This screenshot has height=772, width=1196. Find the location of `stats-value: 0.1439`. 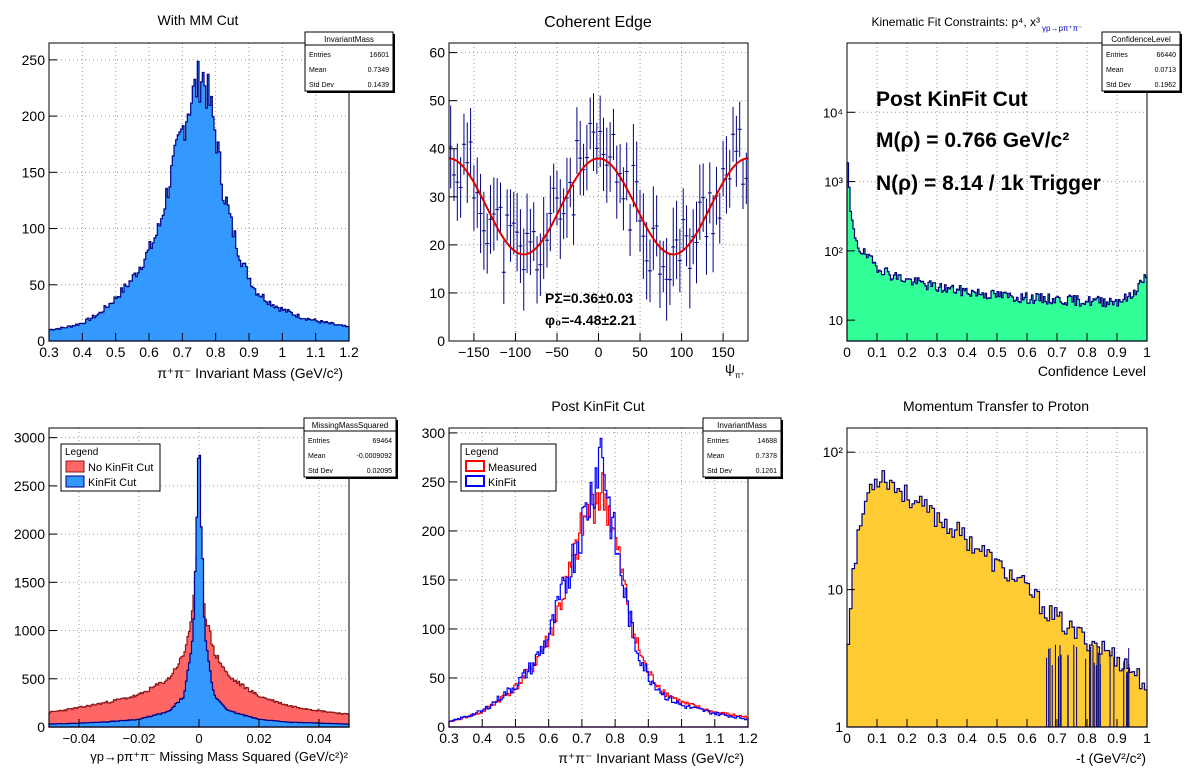

stats-value: 0.1439 is located at coordinates (379, 85).